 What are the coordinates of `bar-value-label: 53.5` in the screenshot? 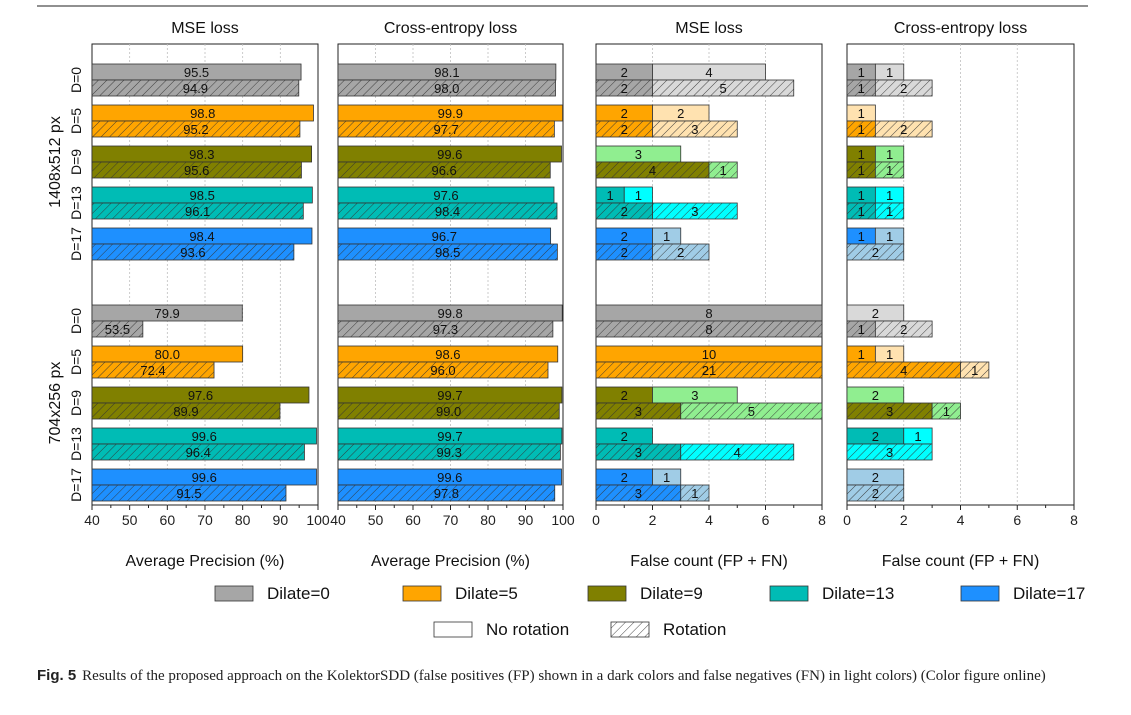 It's located at (117, 329).